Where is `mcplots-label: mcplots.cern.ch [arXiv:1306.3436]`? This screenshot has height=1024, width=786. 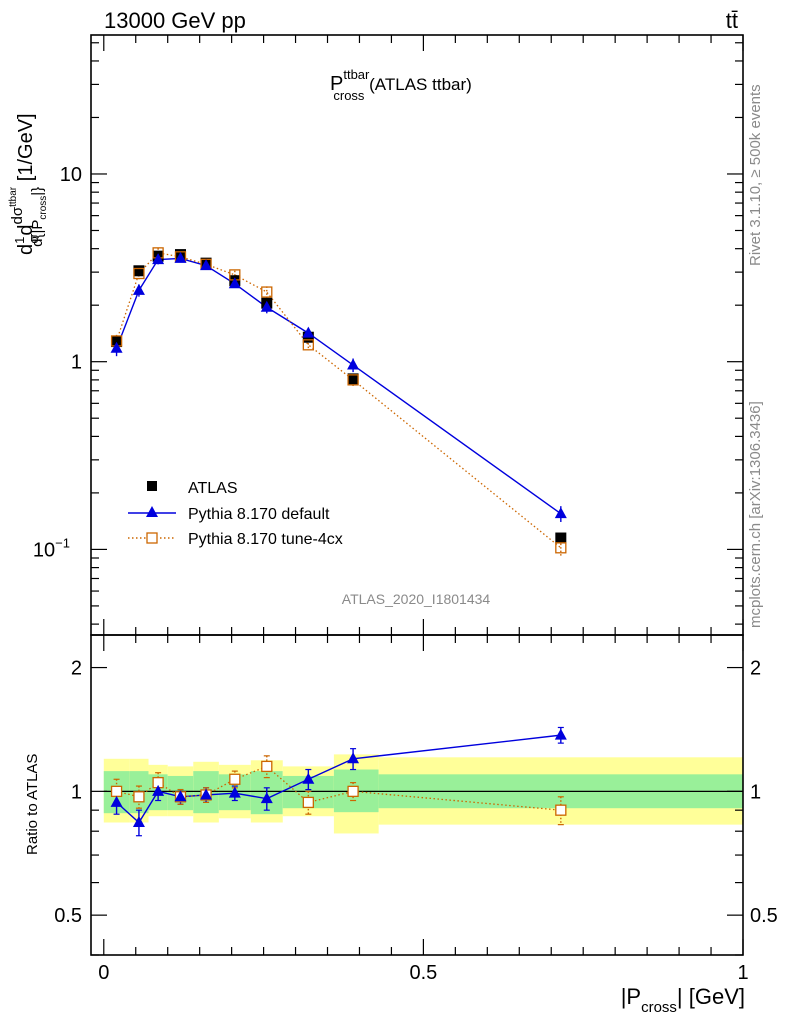
mcplots-label: mcplots.cern.ch [arXiv:1306.3436] is located at coordinates (755, 514).